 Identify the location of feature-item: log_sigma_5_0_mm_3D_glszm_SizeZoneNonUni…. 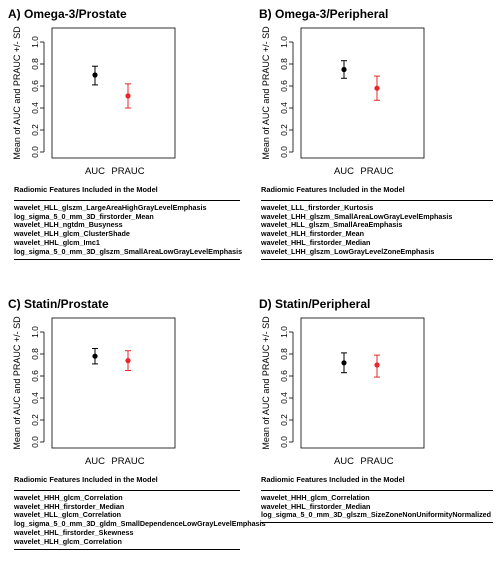
(376, 515).